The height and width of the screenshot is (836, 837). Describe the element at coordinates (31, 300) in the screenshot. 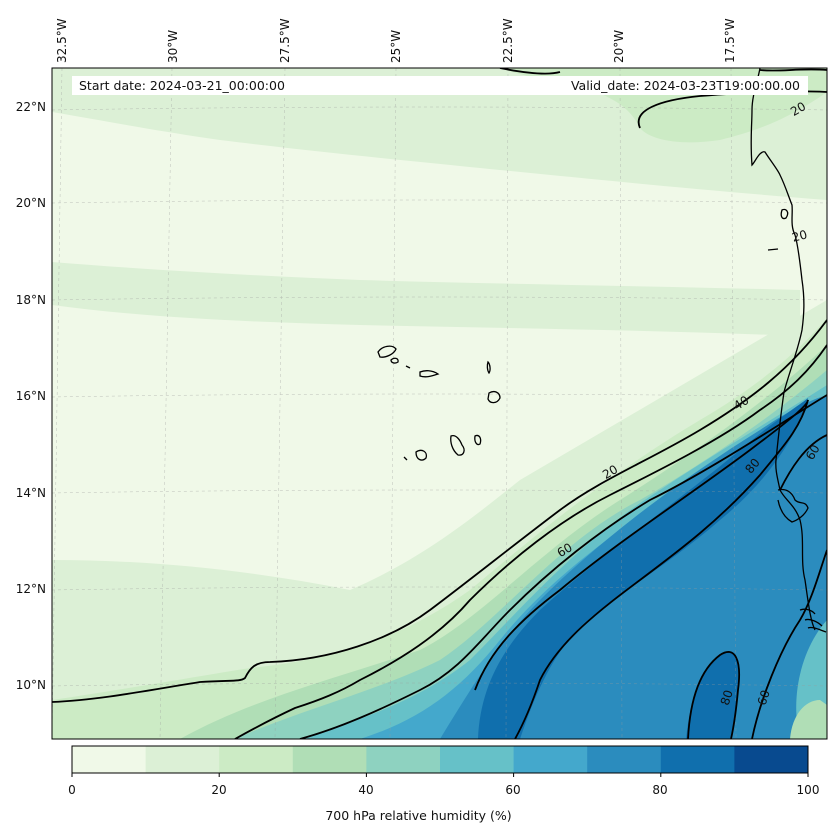

I see `lat-label-18n: 18°N` at that location.